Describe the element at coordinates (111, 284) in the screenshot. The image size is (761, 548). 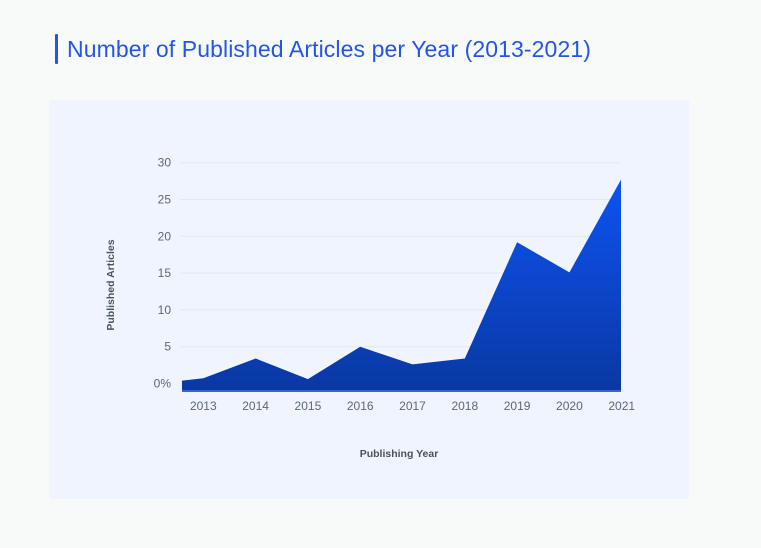
I see `y-axis-title: Published Articles` at that location.